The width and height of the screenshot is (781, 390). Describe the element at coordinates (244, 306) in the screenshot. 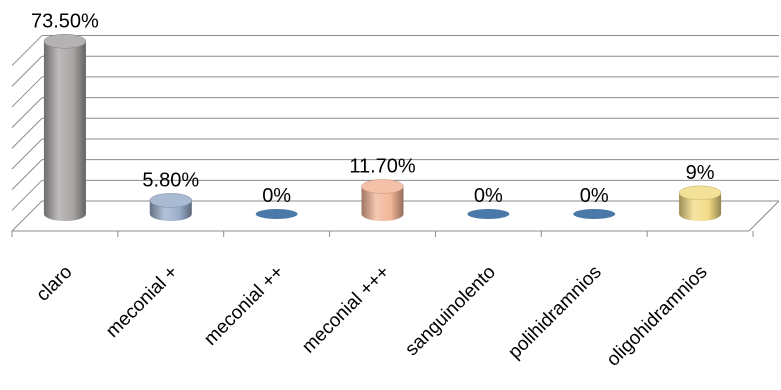

I see `category-label: meconial ++` at that location.